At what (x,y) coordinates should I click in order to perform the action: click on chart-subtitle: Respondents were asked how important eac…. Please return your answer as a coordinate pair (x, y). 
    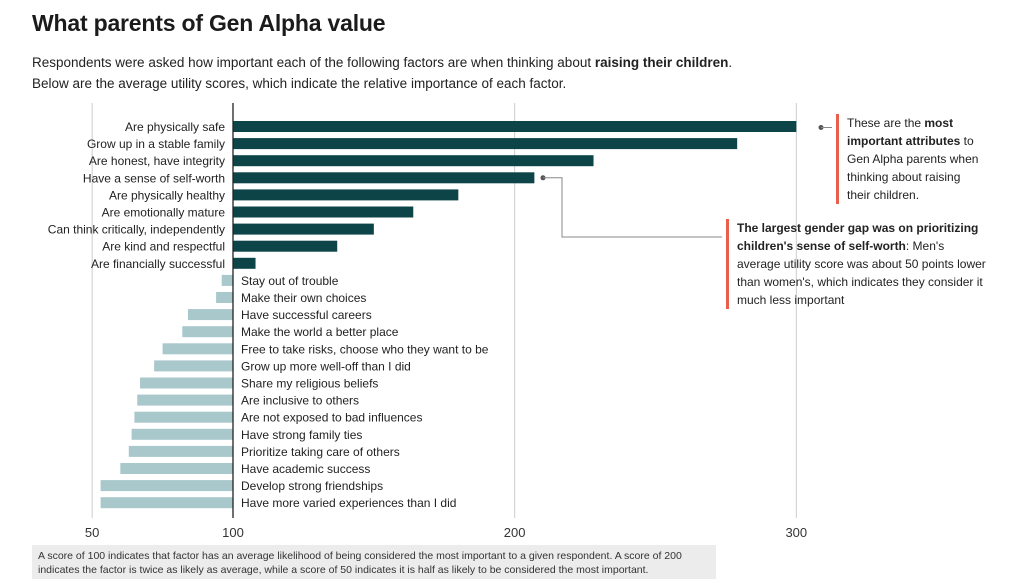
    Looking at the image, I should click on (412, 73).